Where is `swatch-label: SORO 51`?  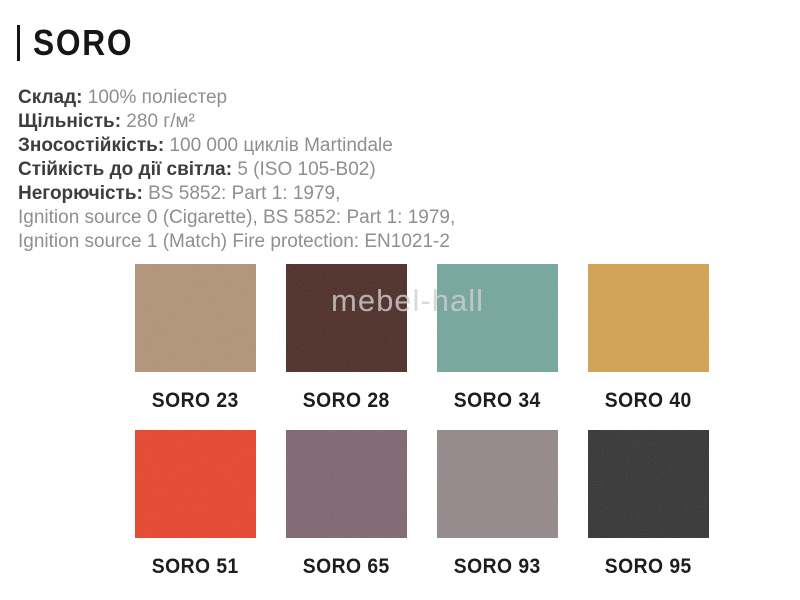
swatch-label: SORO 51 is located at coordinates (195, 566).